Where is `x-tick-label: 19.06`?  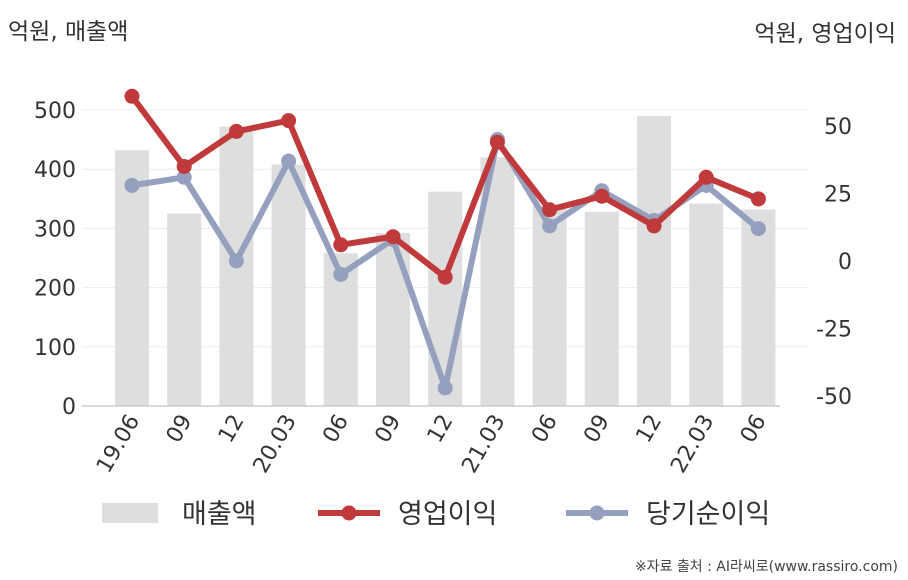
x-tick-label: 19.06 is located at coordinates (118, 444).